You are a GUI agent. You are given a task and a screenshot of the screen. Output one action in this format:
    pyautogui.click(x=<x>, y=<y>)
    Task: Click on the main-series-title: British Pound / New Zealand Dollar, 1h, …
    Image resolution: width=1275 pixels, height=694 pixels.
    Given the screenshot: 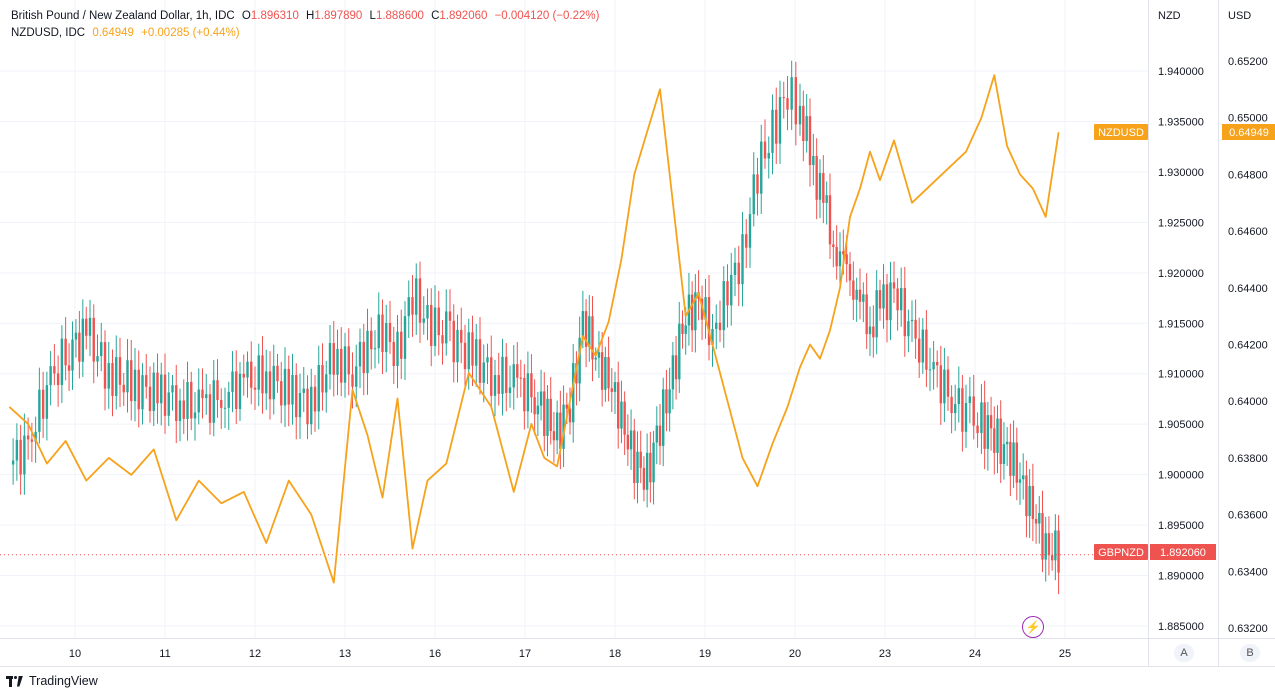 What is the action you would take?
    pyautogui.click(x=123, y=16)
    